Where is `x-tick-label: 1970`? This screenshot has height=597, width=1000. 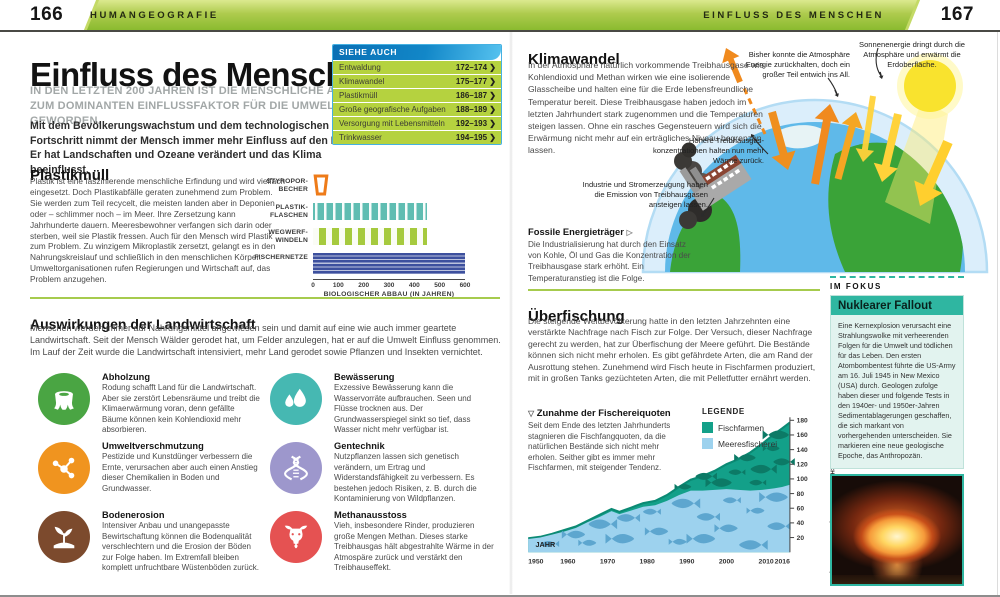 x-tick-label: 1970 is located at coordinates (607, 562).